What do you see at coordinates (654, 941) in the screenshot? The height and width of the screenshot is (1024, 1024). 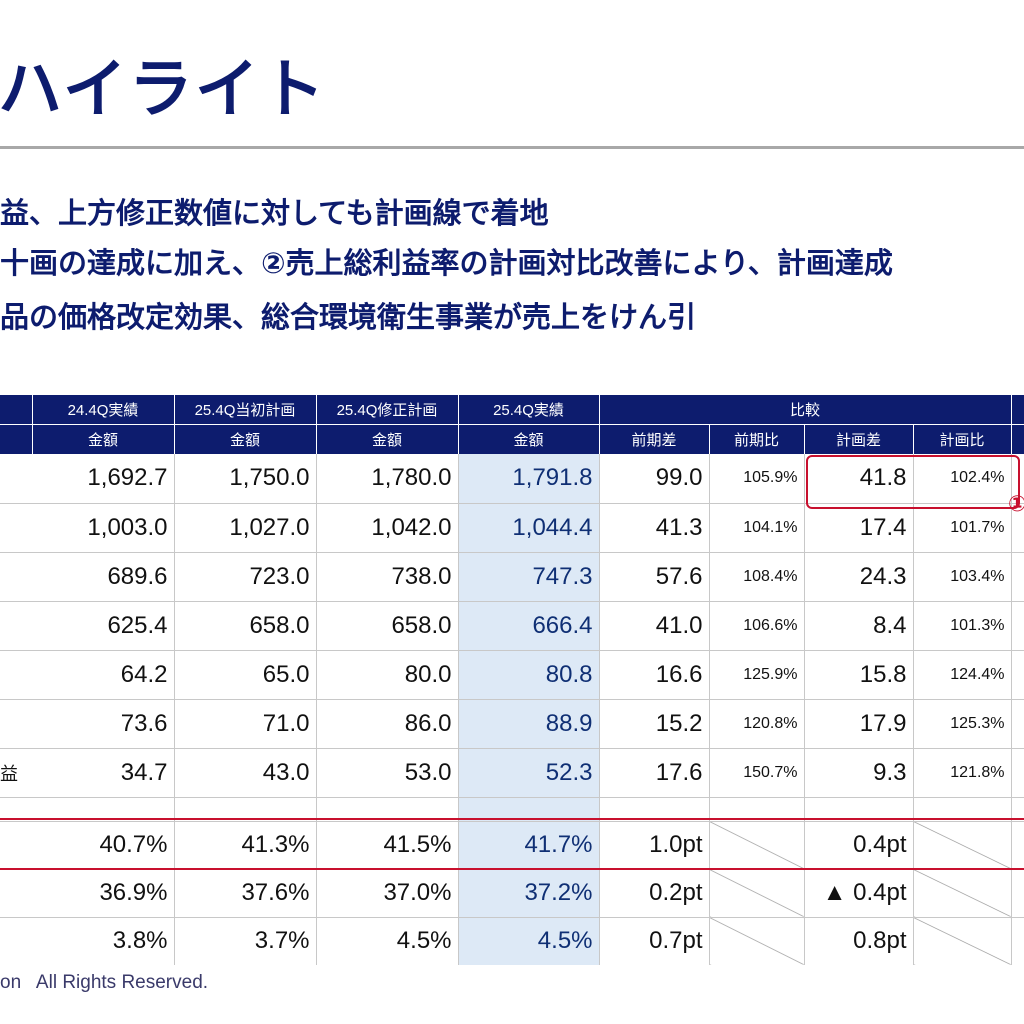 I see `table-cell: 0.7pt` at bounding box center [654, 941].